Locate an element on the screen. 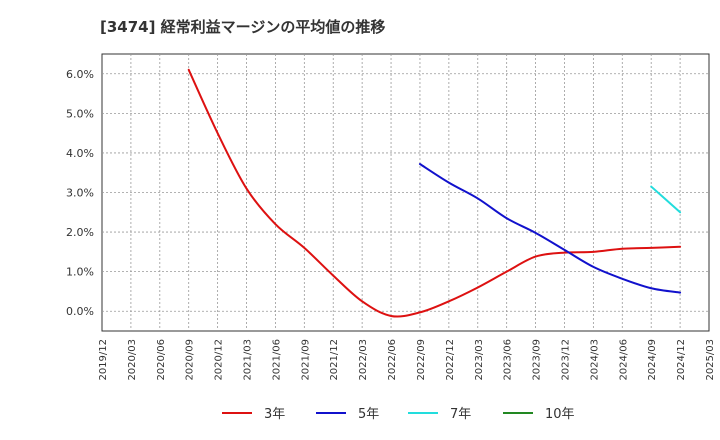  y-tick-label: 6.0% is located at coordinates (80, 74).